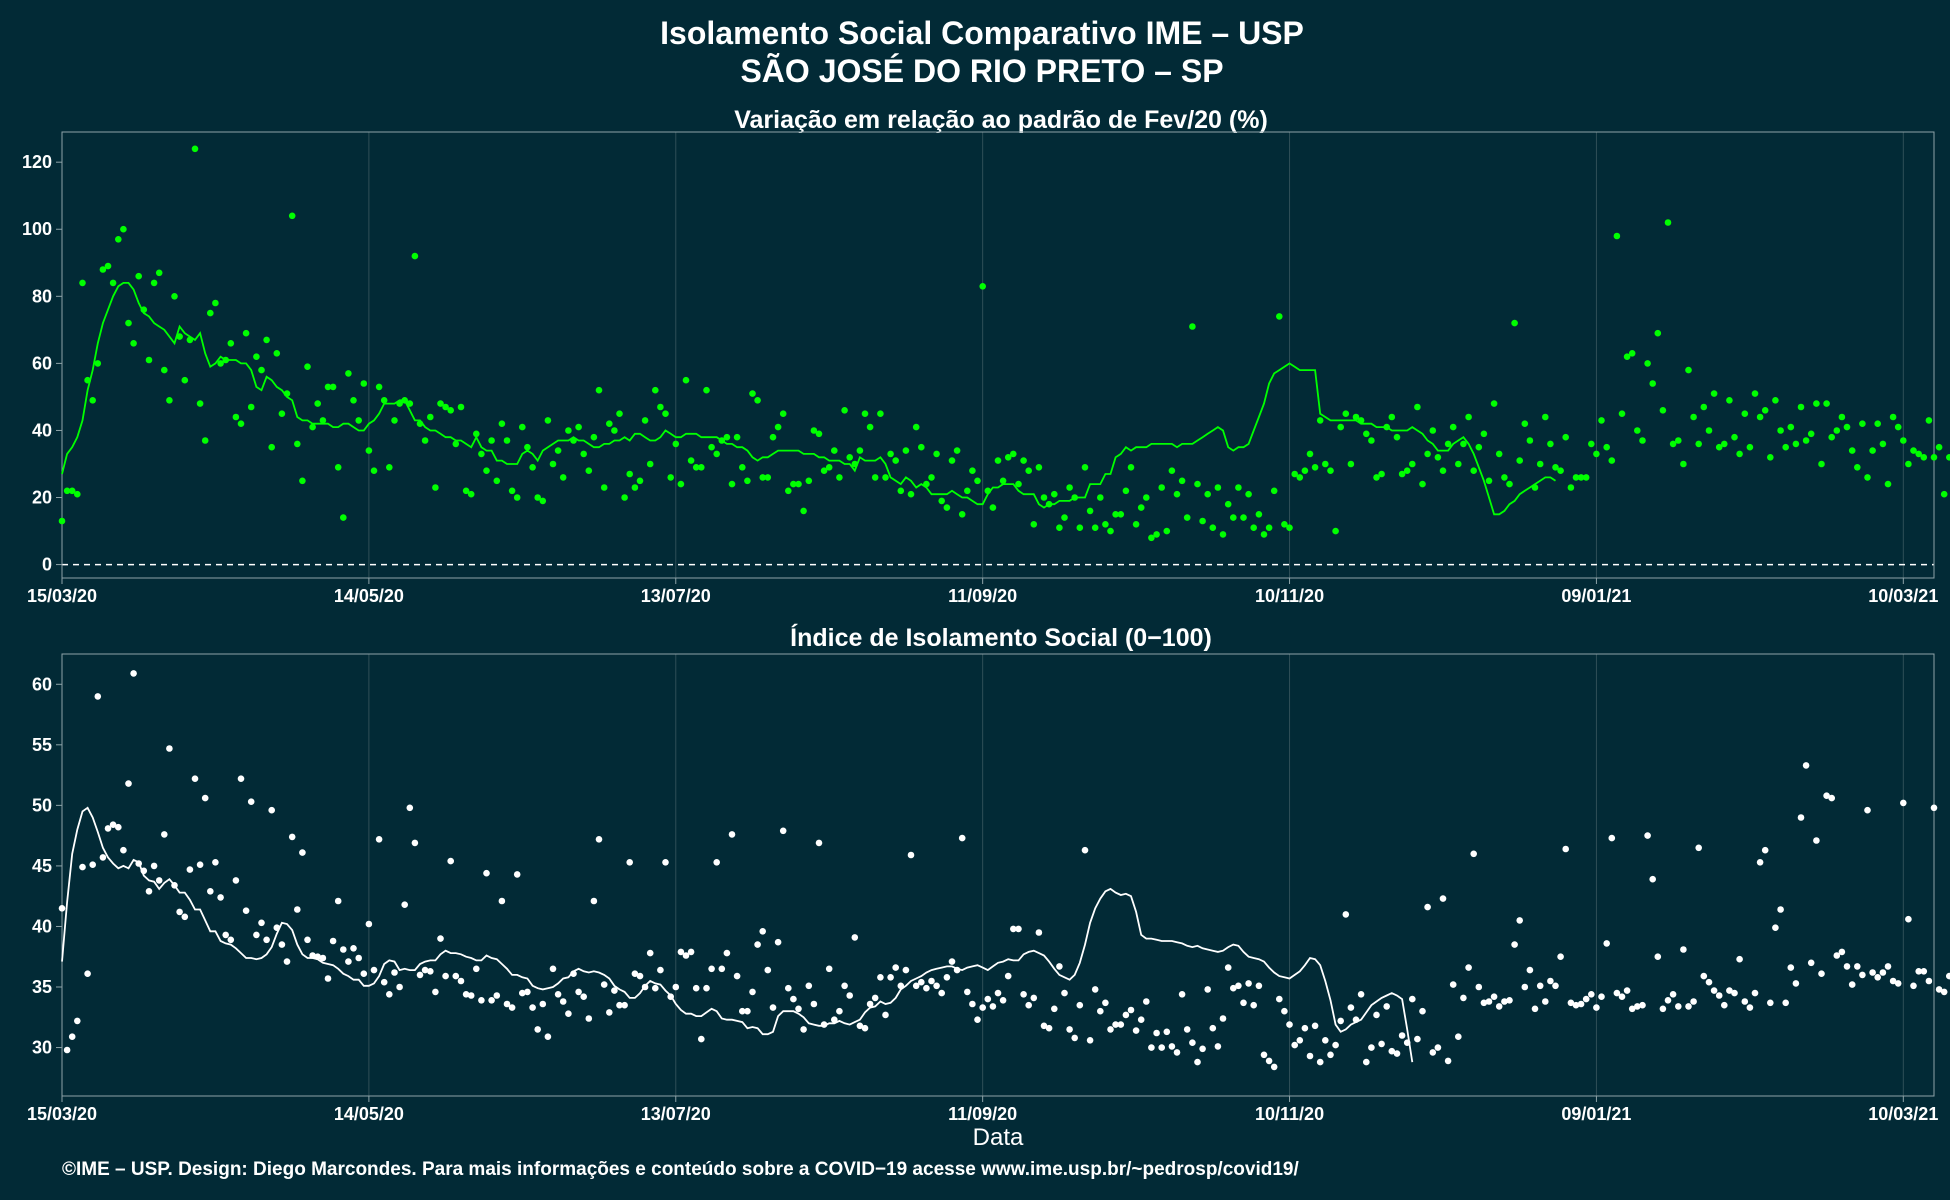  I want to click on y-tick-label: 30, so click(42, 1048).